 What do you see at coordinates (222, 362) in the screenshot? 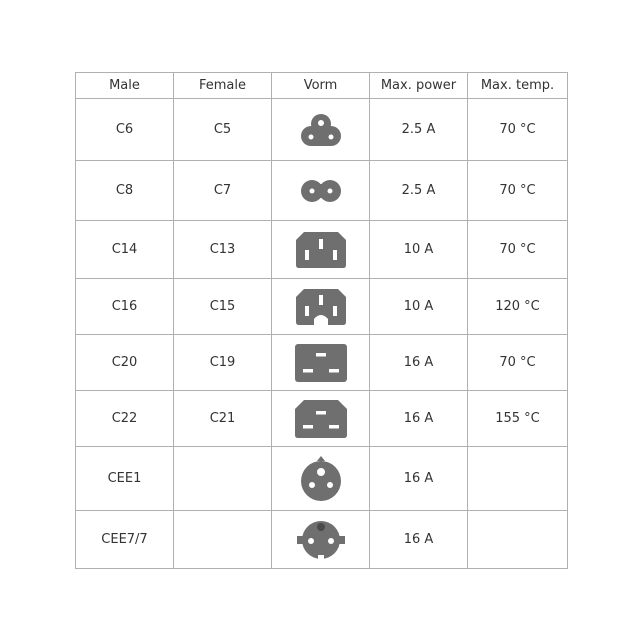
I see `female-cell: C19` at bounding box center [222, 362].